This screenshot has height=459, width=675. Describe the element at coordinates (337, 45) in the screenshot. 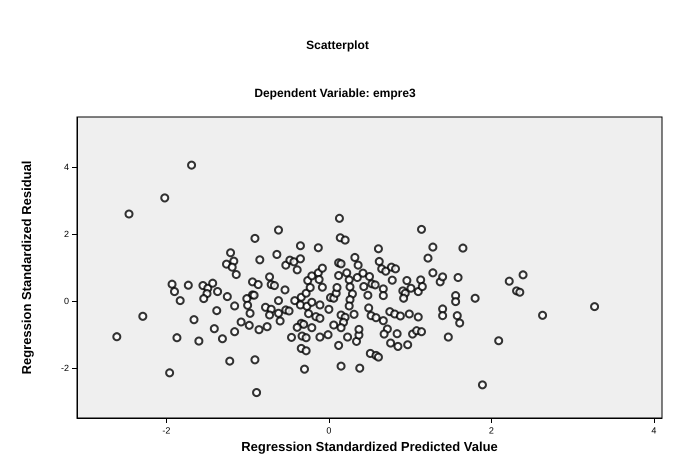

I see `chart-title: Scatterplot` at that location.